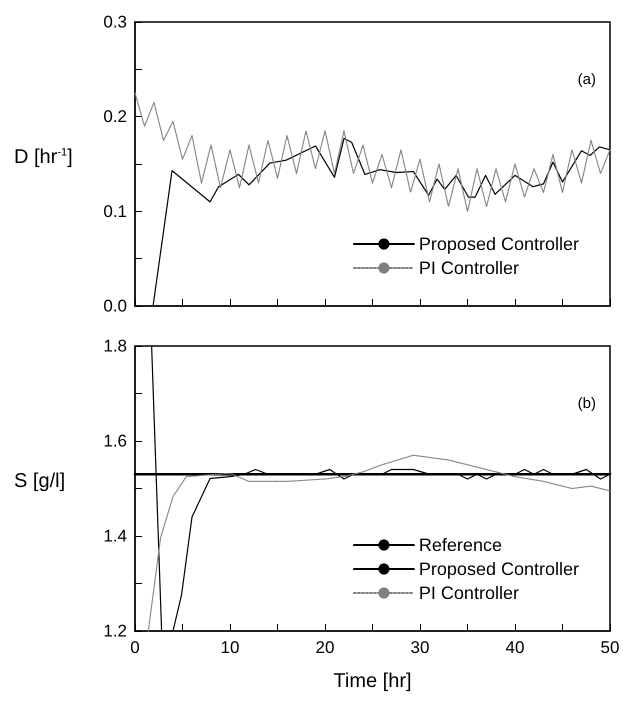 This screenshot has width=624, height=704. Describe the element at coordinates (610, 647) in the screenshot. I see `x-tick-label: 50` at that location.